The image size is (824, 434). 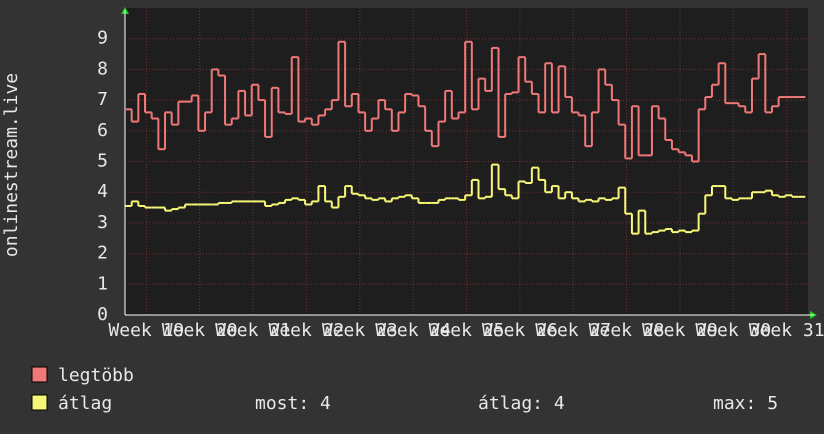 What do you see at coordinates (520, 330) in the screenshot?
I see `x-tick-label: Week 26` at bounding box center [520, 330].